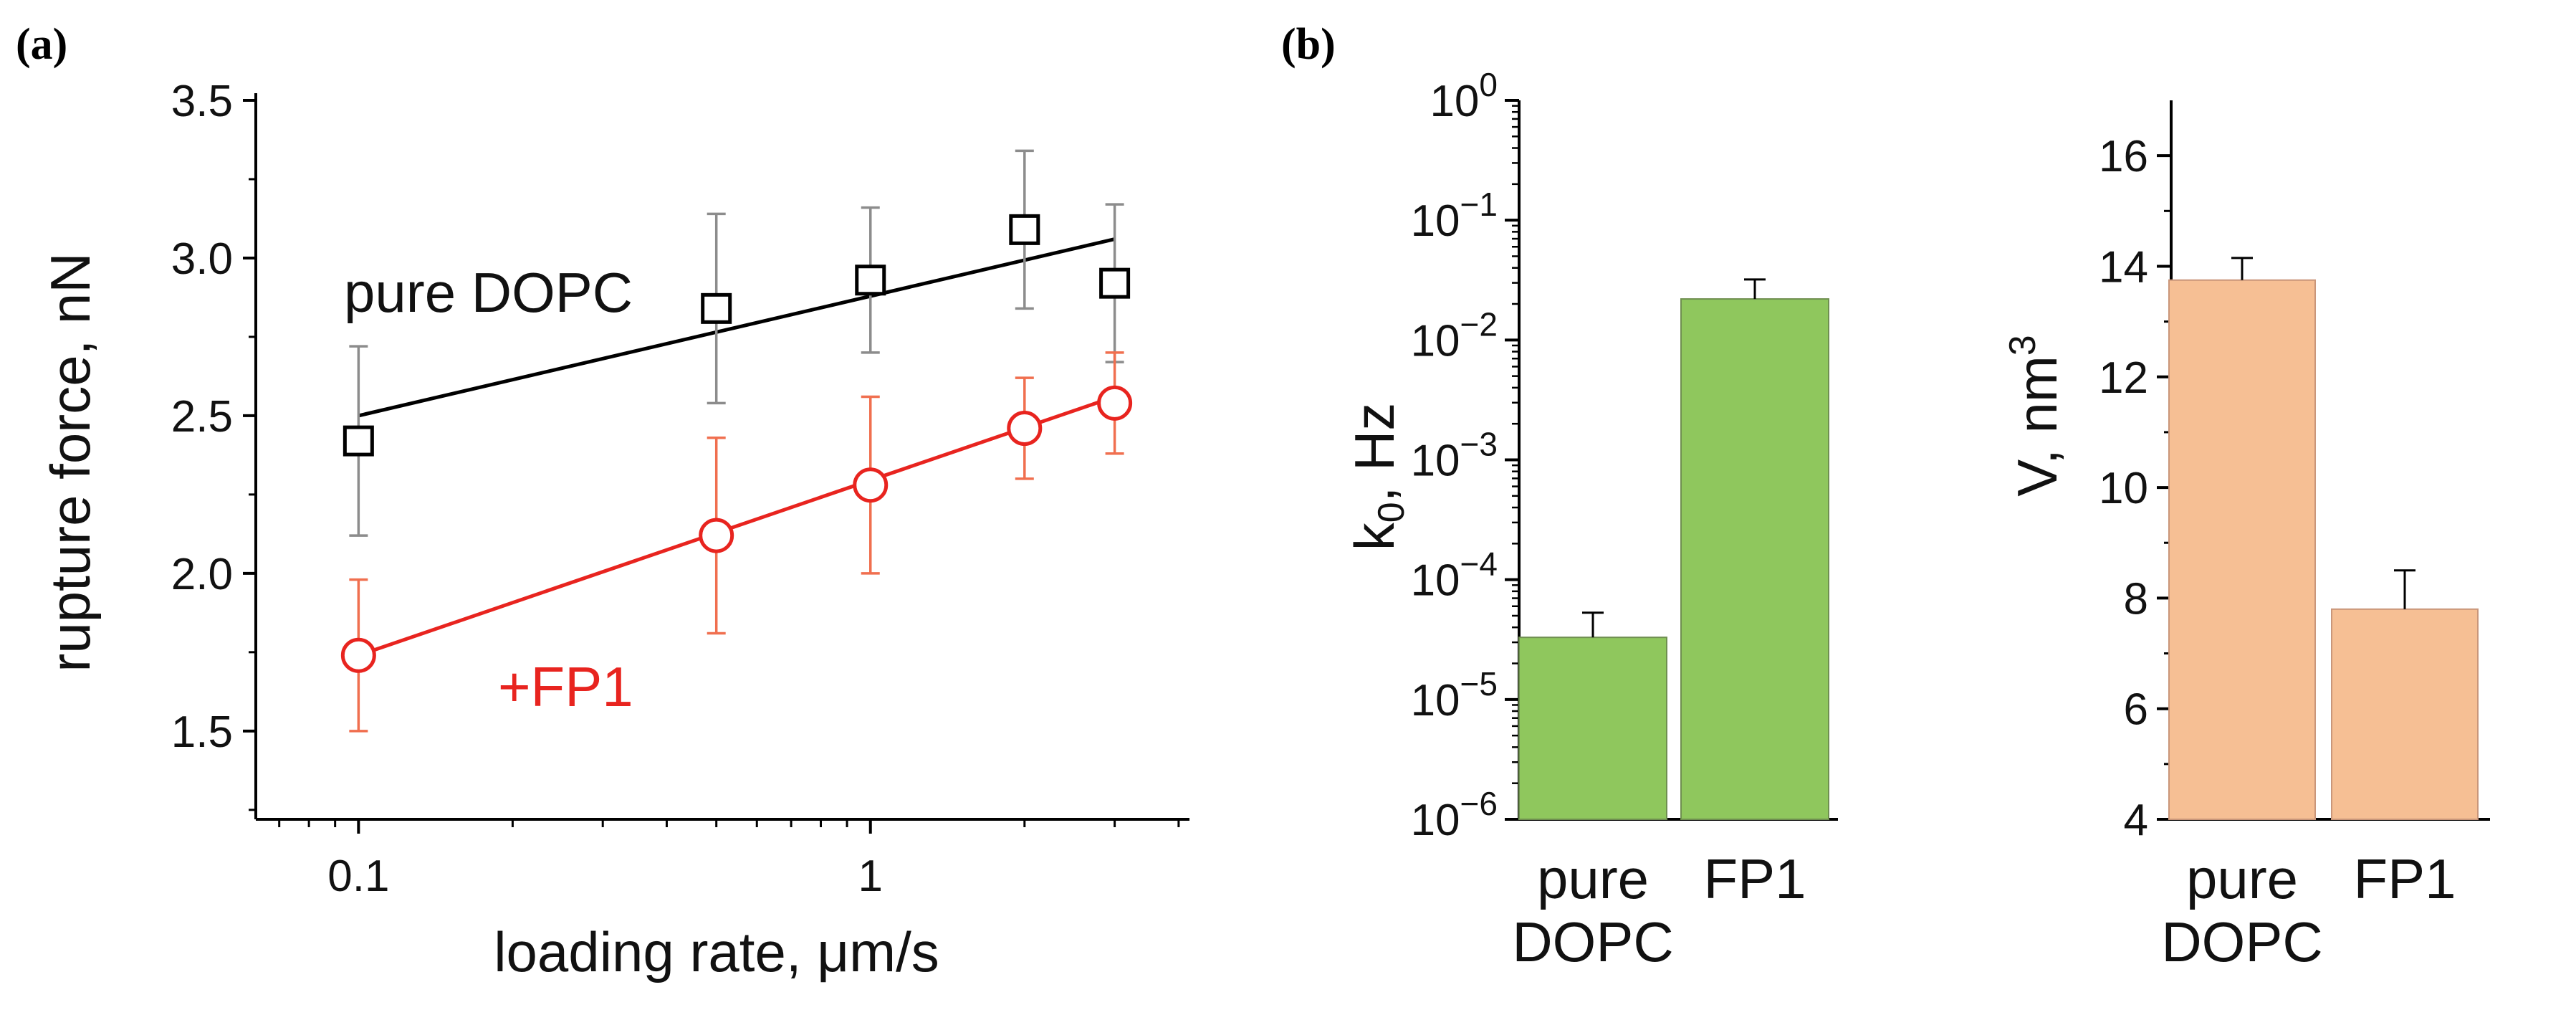 This screenshot has height=1015, width=2576. What do you see at coordinates (202, 101) in the screenshot?
I see `y-tick-label: 3.5` at bounding box center [202, 101].